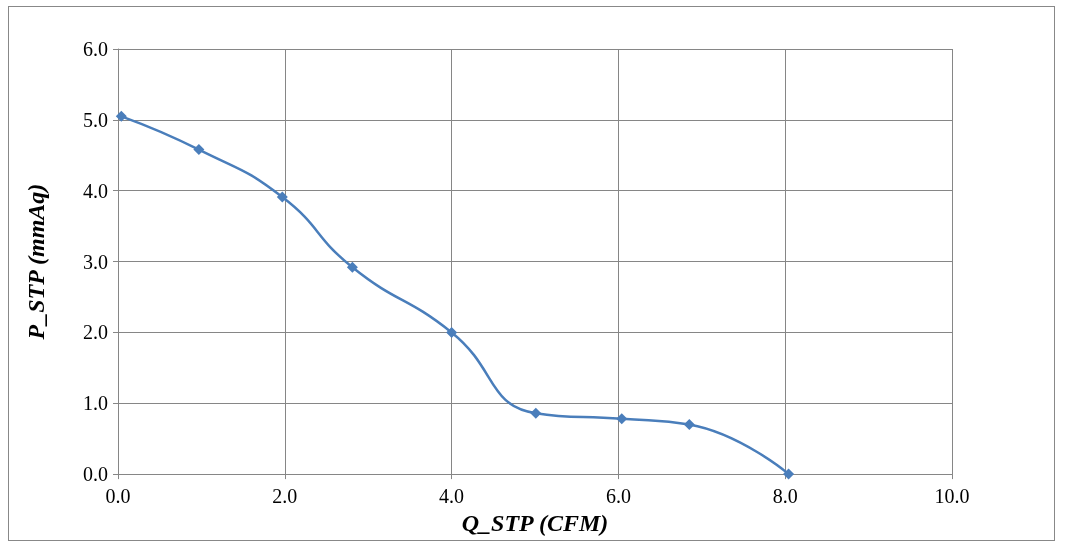 This screenshot has width=1067, height=549. Describe the element at coordinates (618, 496) in the screenshot. I see `x-tick-label: 6.0` at that location.